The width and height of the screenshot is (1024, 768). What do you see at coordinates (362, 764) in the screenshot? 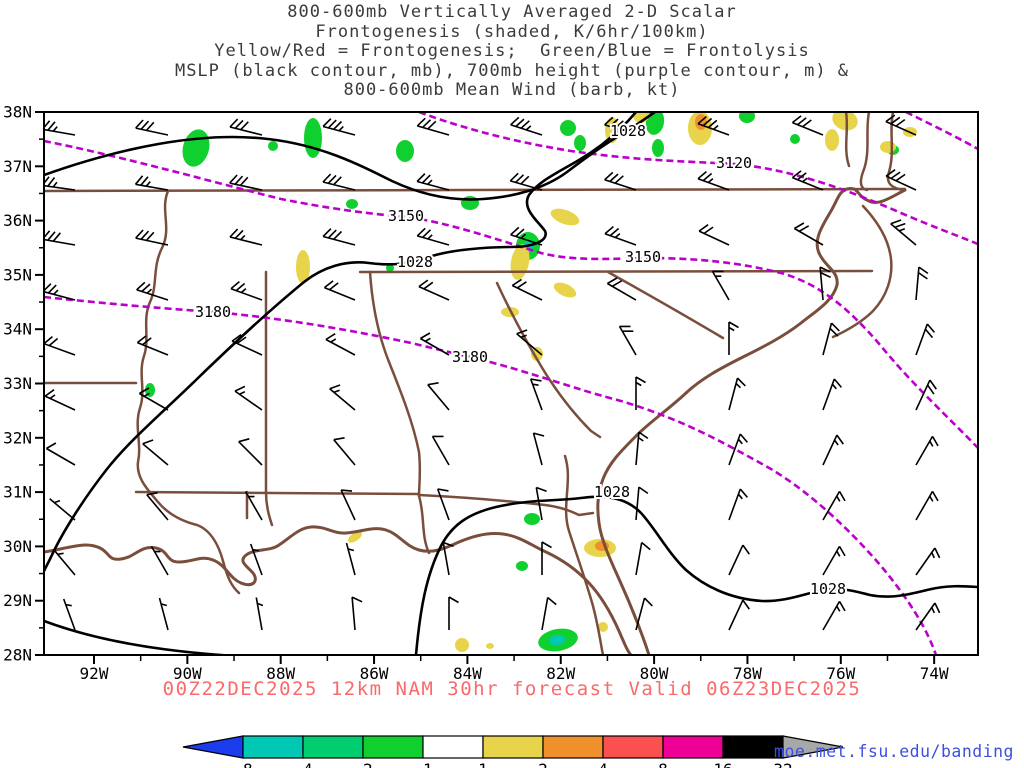
I see `colorbar-tick-label: -2` at bounding box center [362, 764].